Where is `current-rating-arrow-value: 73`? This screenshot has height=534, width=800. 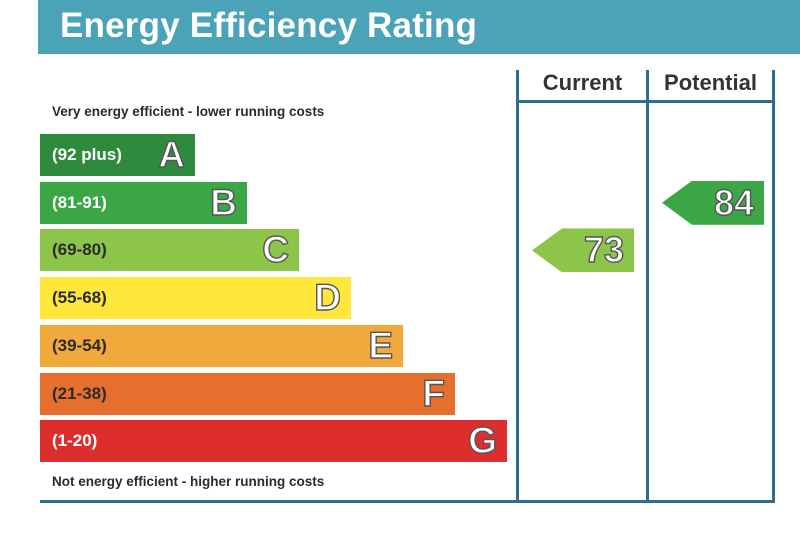
current-rating-arrow-value: 73 is located at coordinates (603, 250).